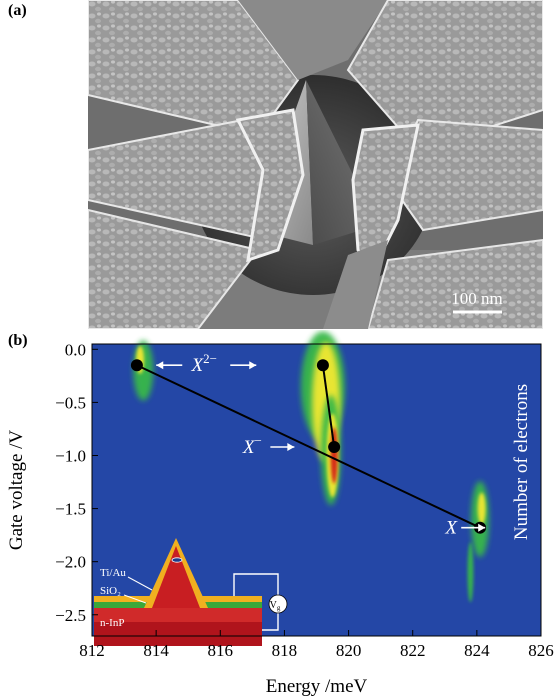 This screenshot has height=698, width=557. What do you see at coordinates (279, 608) in the screenshot?
I see `gate-voltage-subscript: g` at bounding box center [279, 608].